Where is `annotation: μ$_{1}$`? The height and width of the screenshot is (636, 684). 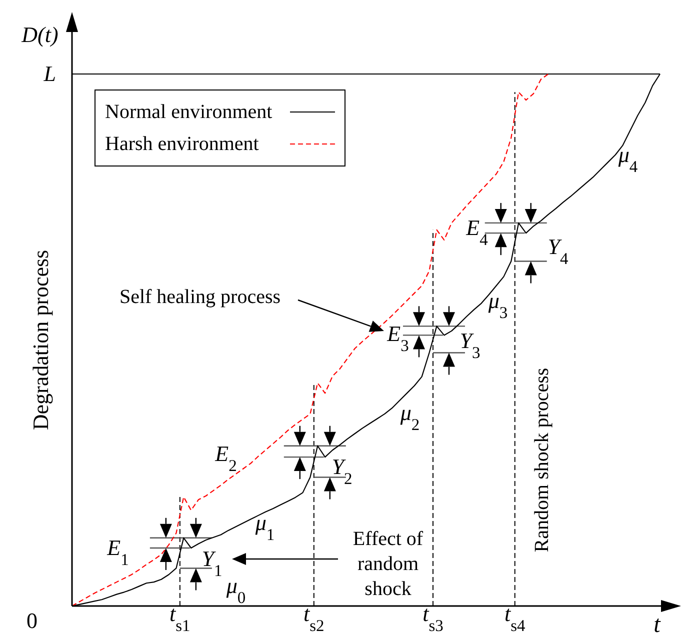 annotation: μ$_{1}$ is located at coordinates (264, 527).